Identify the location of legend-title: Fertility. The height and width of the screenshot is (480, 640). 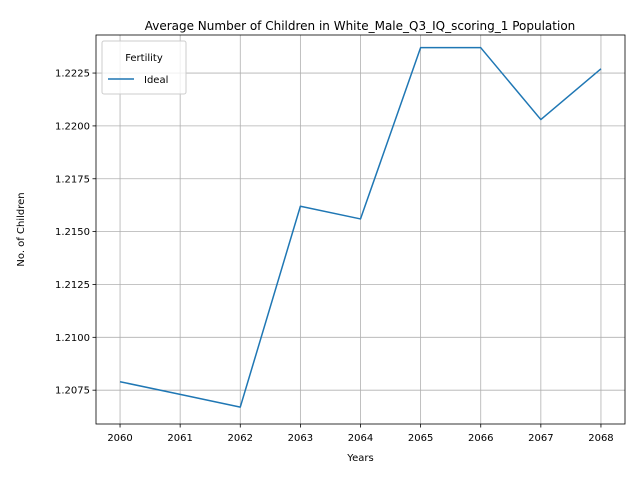
(144, 58).